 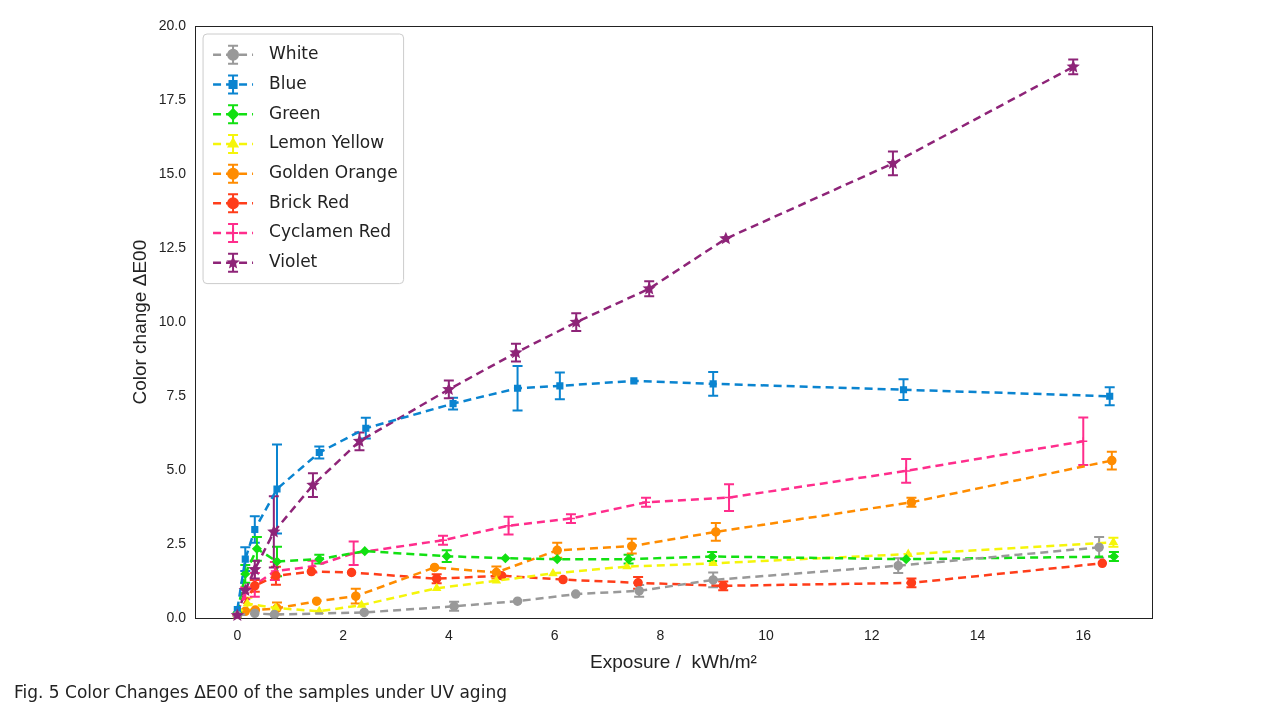 What do you see at coordinates (237, 634) in the screenshot?
I see `x-tick-label: 0` at bounding box center [237, 634].